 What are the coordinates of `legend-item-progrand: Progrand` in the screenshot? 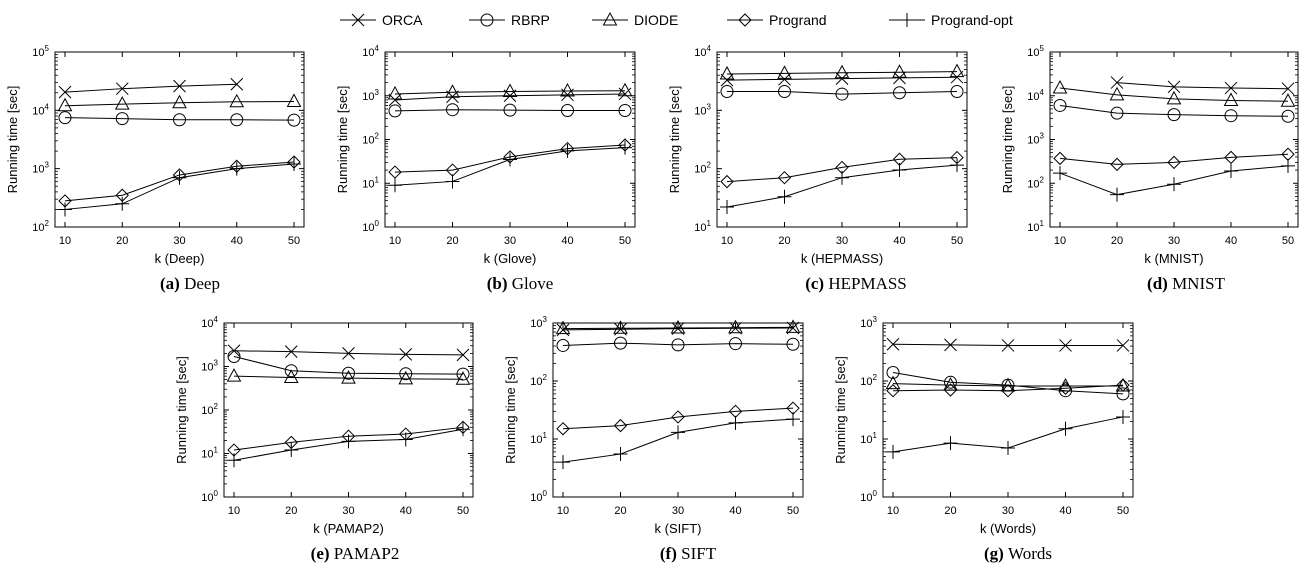 It's located at (777, 20).